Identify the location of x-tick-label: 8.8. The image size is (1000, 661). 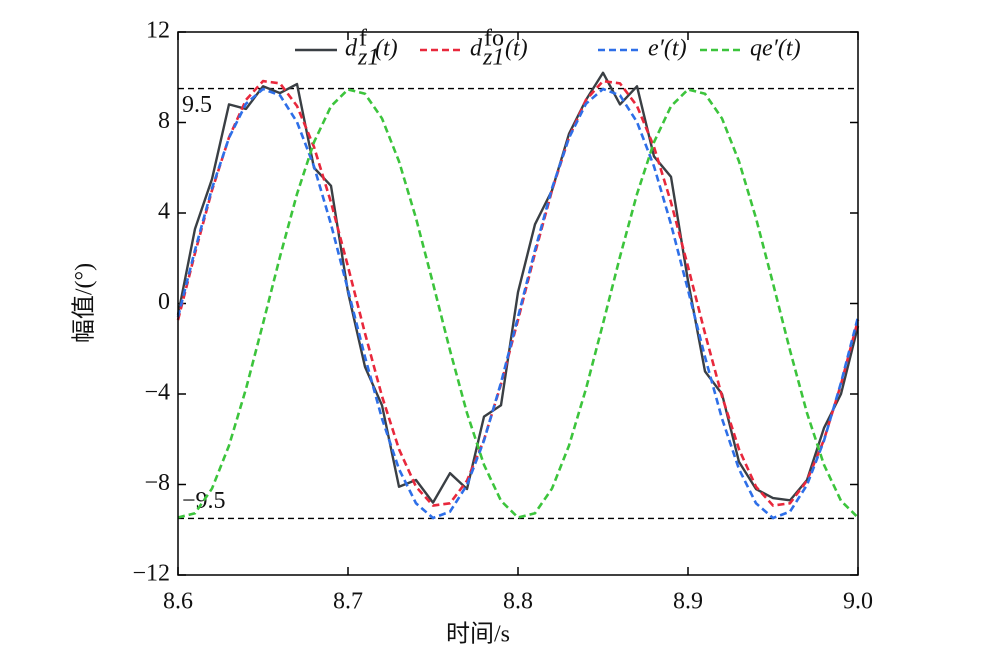
(518, 602).